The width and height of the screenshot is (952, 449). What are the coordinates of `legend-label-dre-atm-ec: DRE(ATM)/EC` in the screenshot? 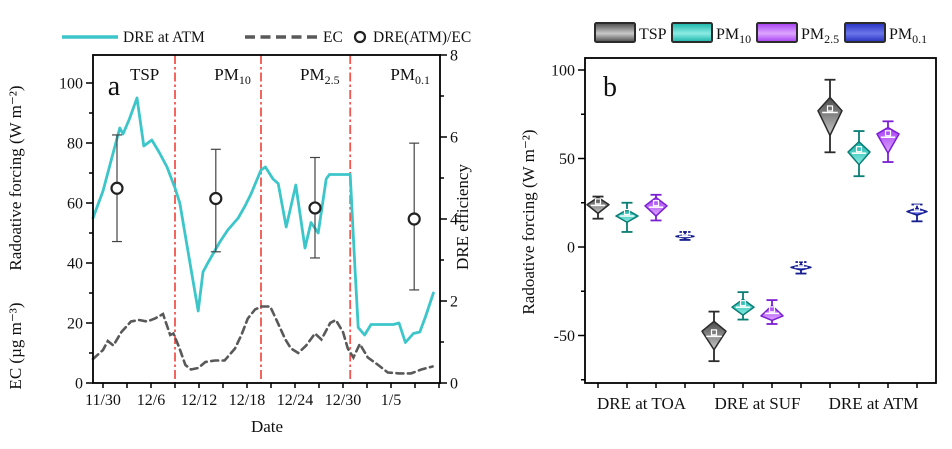 It's located at (422, 37).